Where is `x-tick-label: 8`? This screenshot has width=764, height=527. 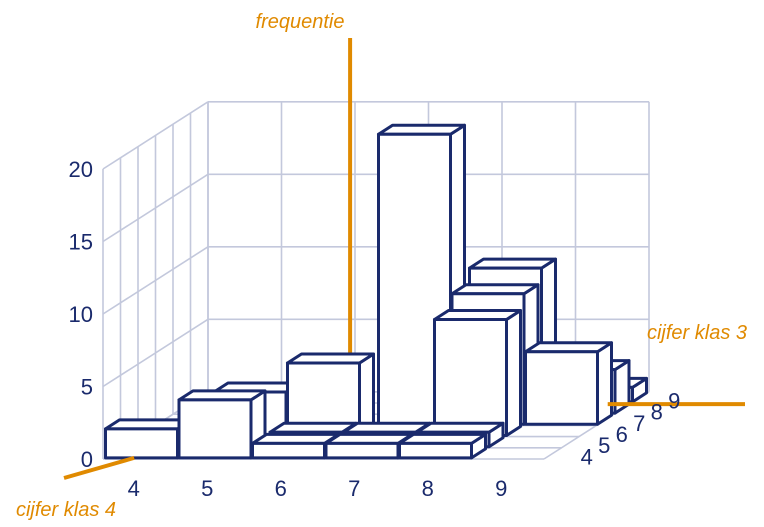 x-tick-label: 8 is located at coordinates (428, 488).